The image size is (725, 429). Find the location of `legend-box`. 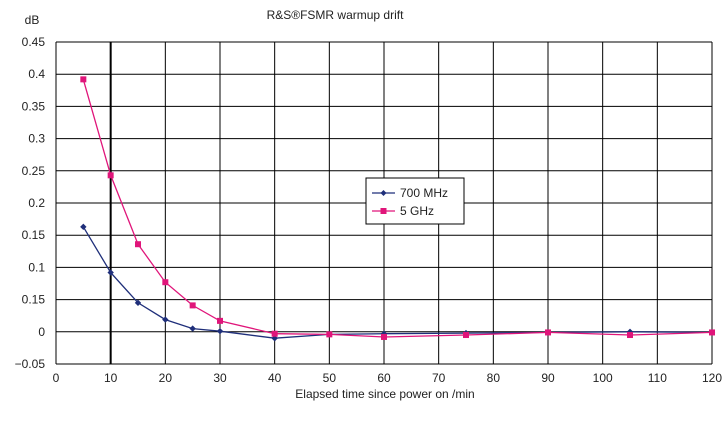

legend-box is located at coordinates (415, 201).